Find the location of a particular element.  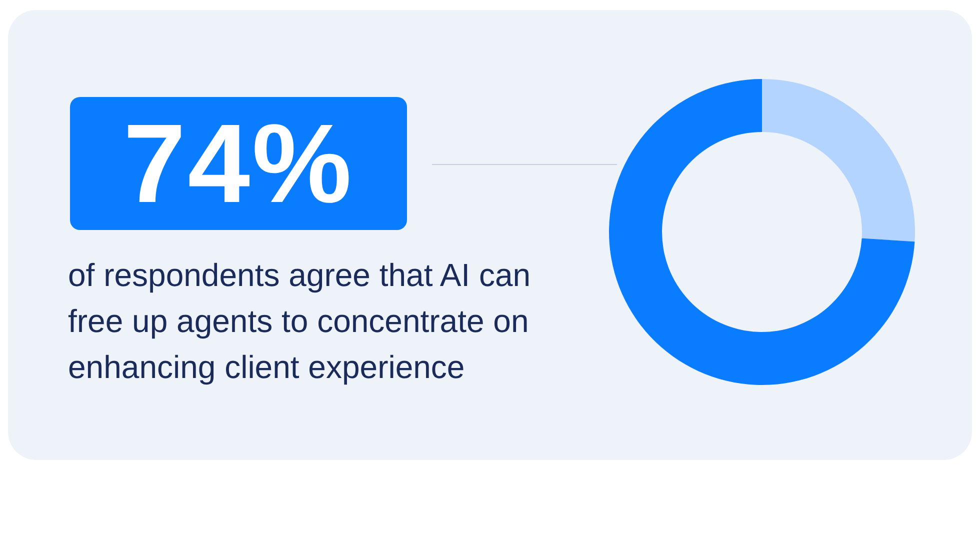

donut-slice is located at coordinates (838, 160).